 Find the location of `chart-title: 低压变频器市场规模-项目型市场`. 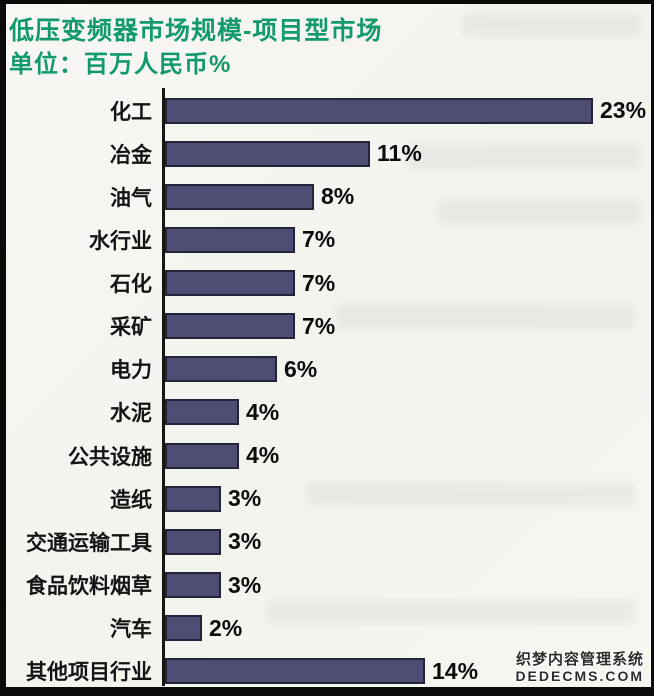

chart-title: 低压变频器市场规模-项目型市场 is located at coordinates (196, 31).